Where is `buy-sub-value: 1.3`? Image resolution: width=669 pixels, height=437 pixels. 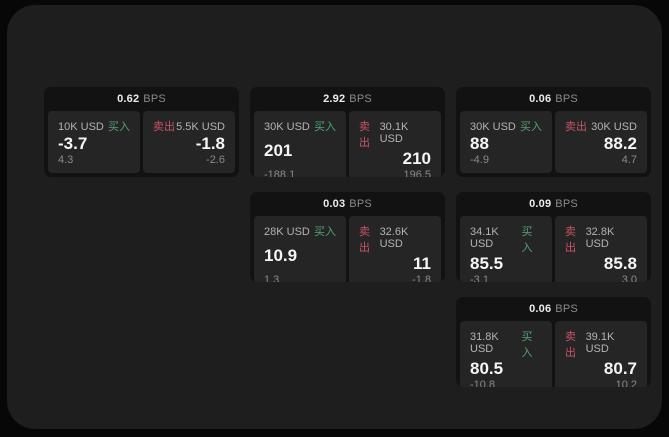 buy-sub-value: 1.3 is located at coordinates (272, 277).